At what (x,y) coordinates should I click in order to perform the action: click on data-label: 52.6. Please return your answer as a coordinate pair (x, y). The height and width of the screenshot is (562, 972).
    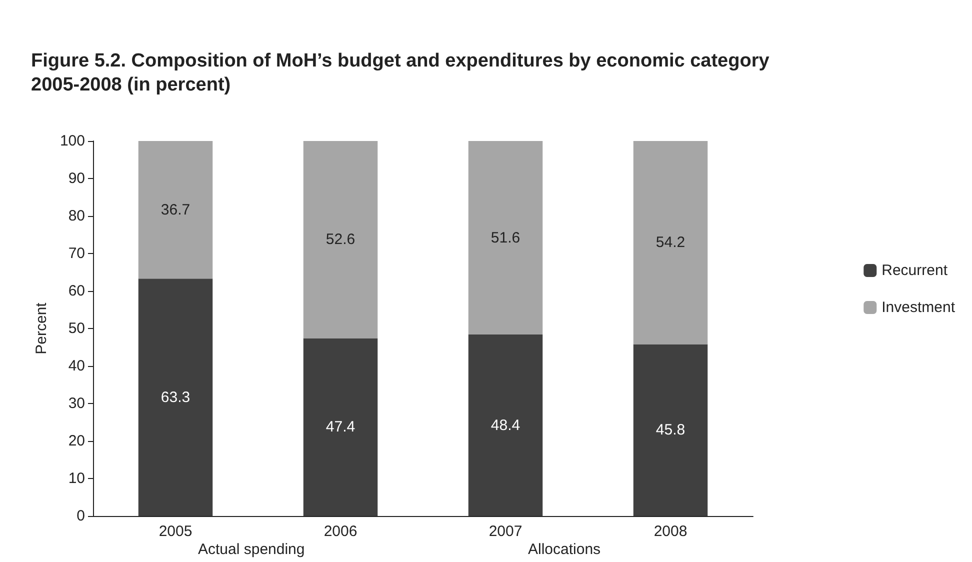
    Looking at the image, I should click on (341, 239).